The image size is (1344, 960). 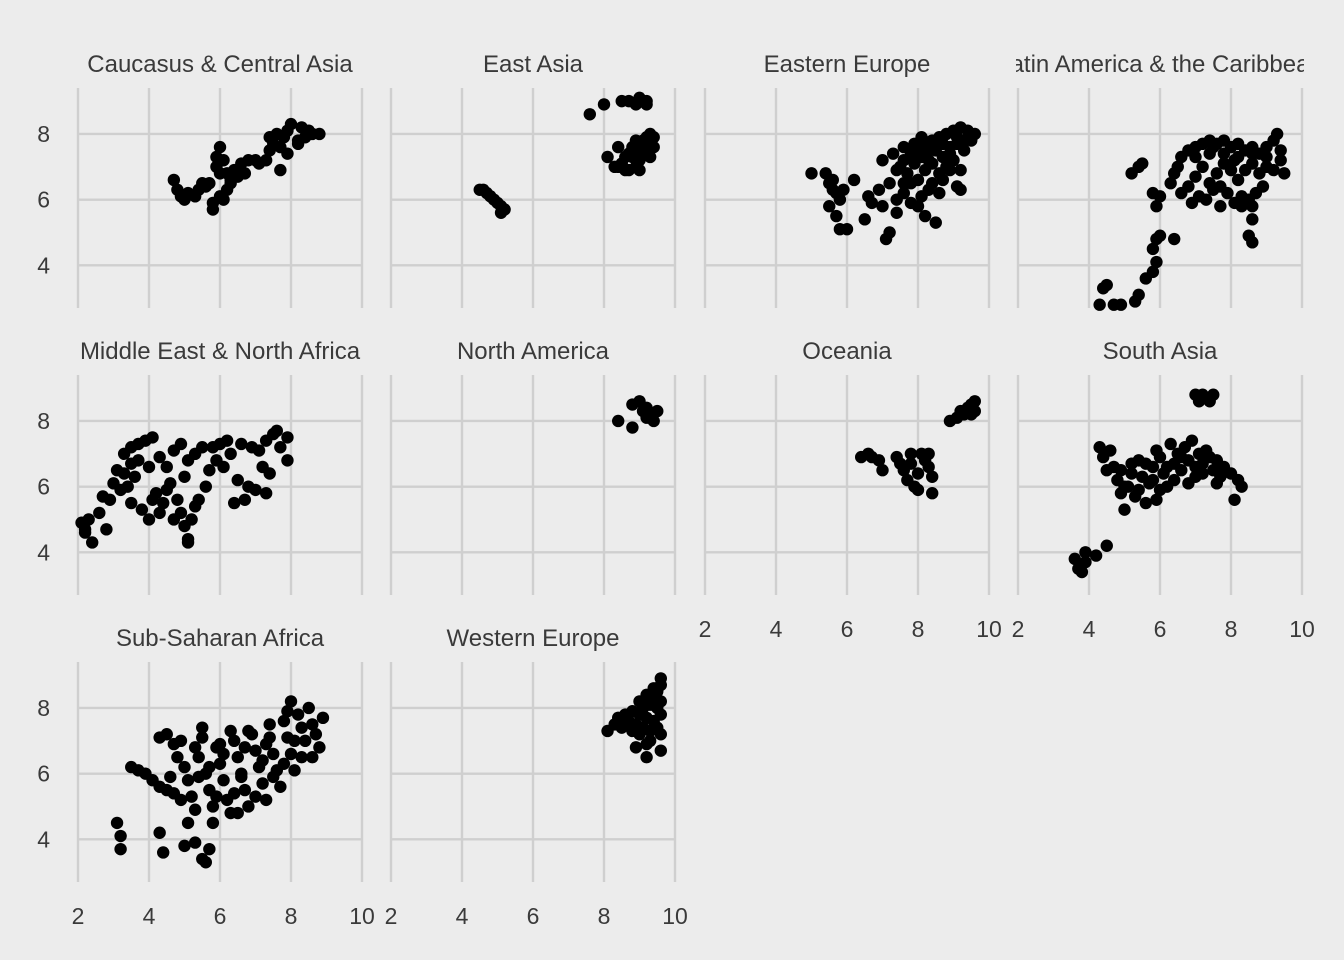 I want to click on facet-title: East Asia, so click(x=533, y=64).